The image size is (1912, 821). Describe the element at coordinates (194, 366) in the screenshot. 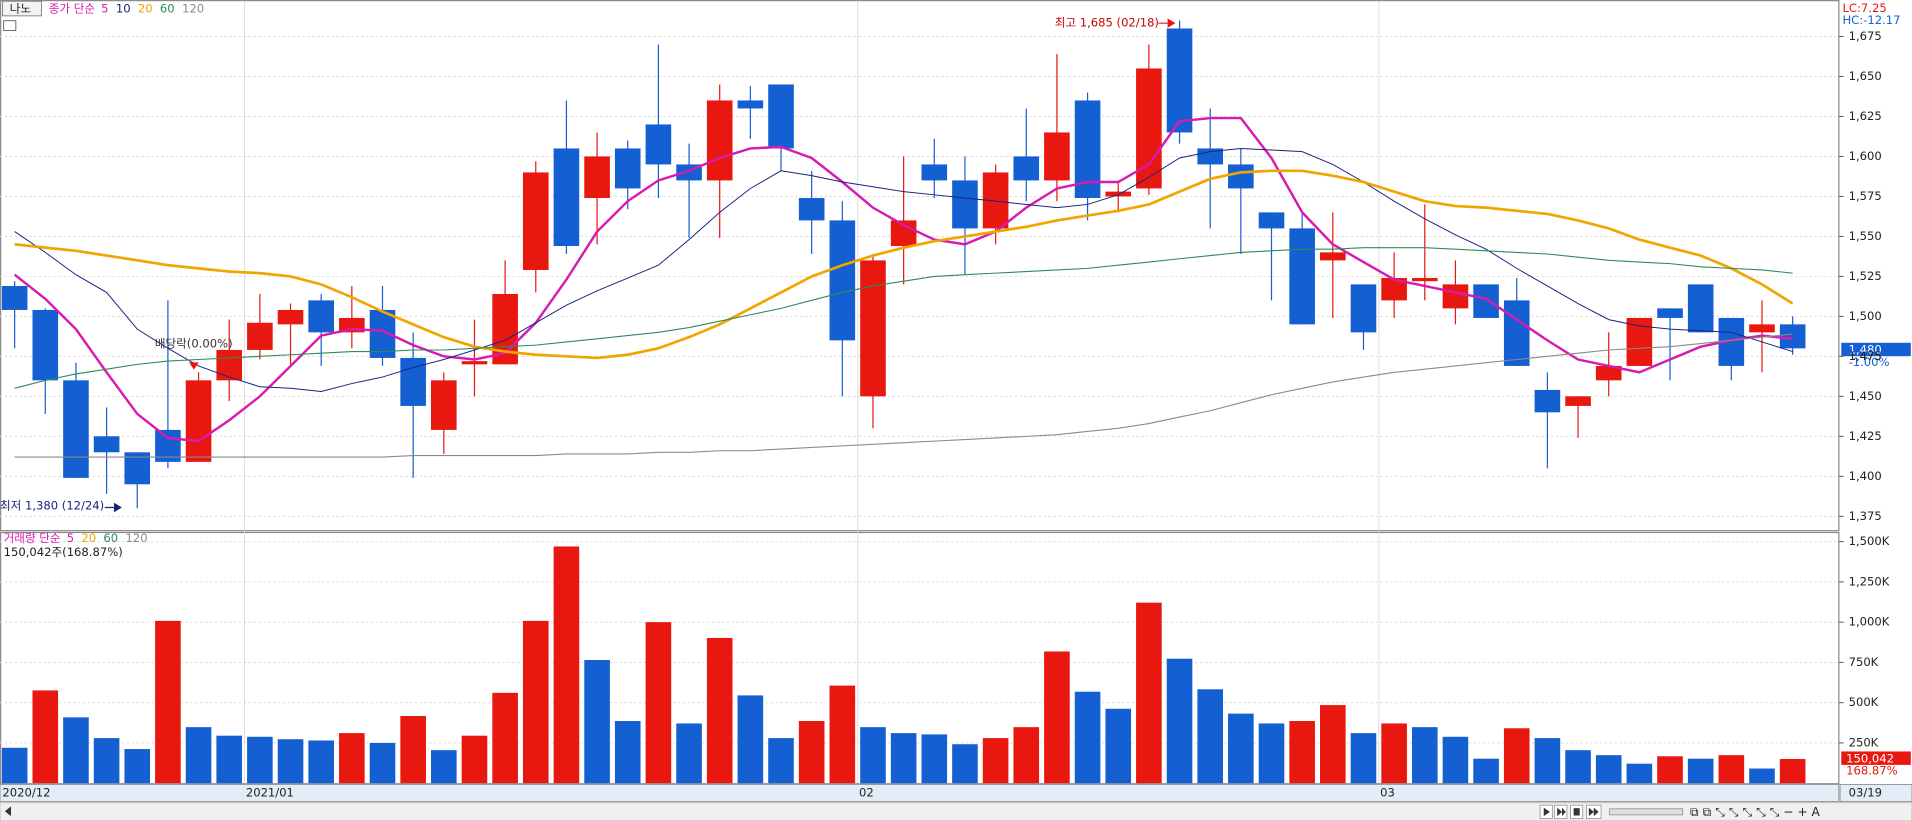

I see `dividend-marker` at that location.